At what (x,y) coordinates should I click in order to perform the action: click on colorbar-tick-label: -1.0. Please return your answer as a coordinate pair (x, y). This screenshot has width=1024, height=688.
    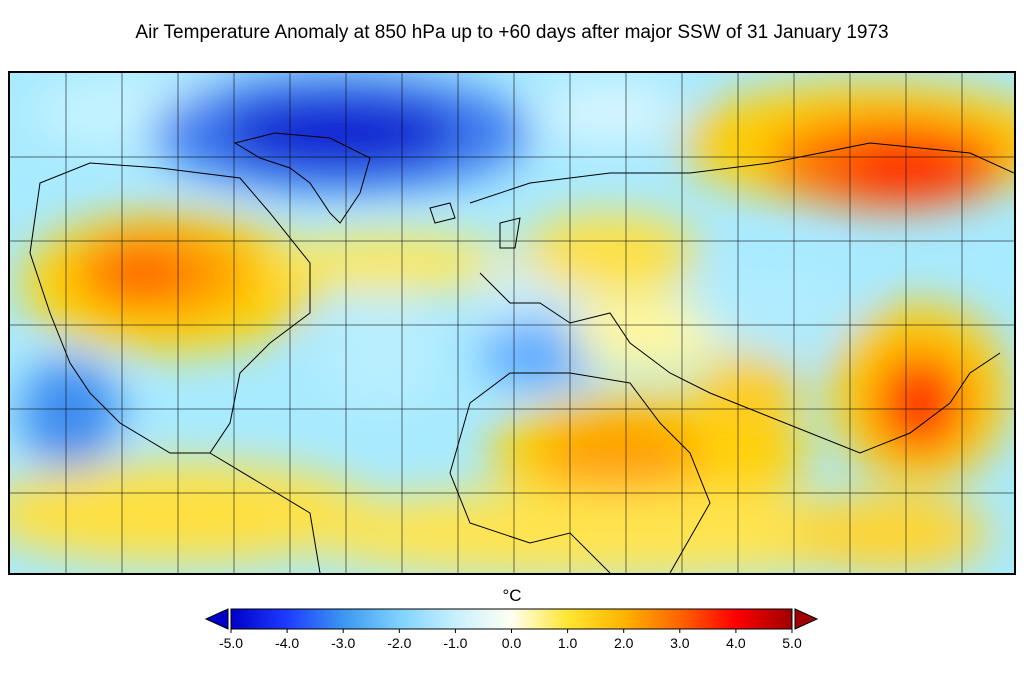
    Looking at the image, I should click on (455, 643).